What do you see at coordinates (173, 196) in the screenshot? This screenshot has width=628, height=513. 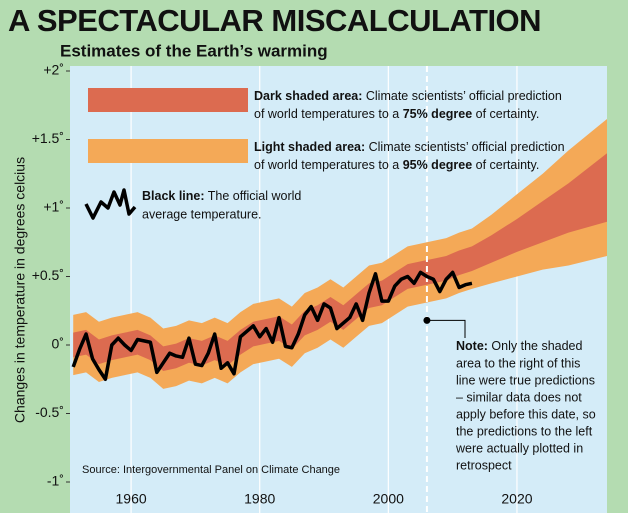 I see `legend-label: Black line:` at bounding box center [173, 196].